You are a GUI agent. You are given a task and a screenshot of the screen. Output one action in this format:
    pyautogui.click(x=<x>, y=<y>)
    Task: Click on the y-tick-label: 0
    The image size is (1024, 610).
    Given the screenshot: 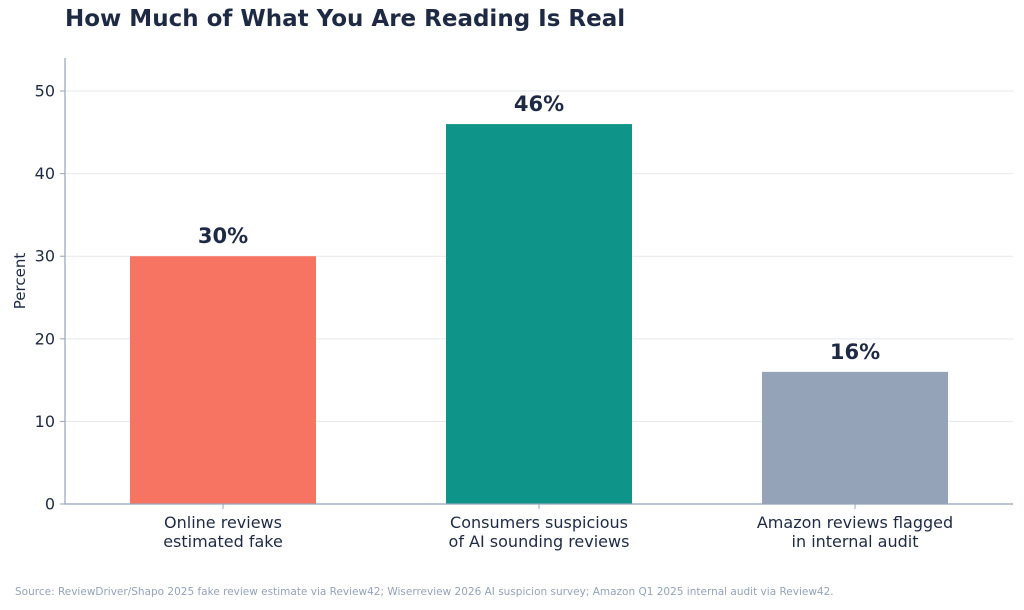 What is the action you would take?
    pyautogui.click(x=50, y=504)
    